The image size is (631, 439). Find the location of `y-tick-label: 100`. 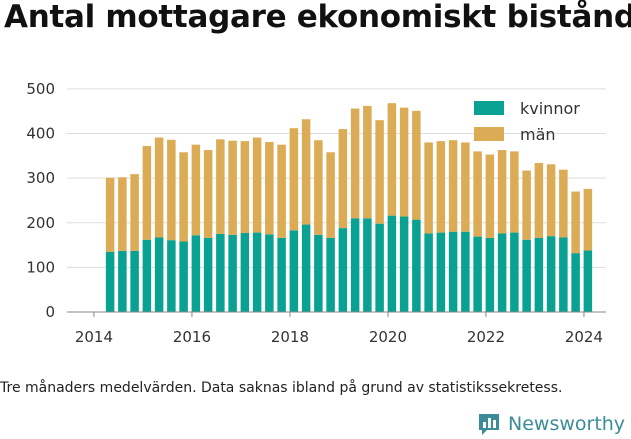

y-tick-label: 100 is located at coordinates (40, 267).